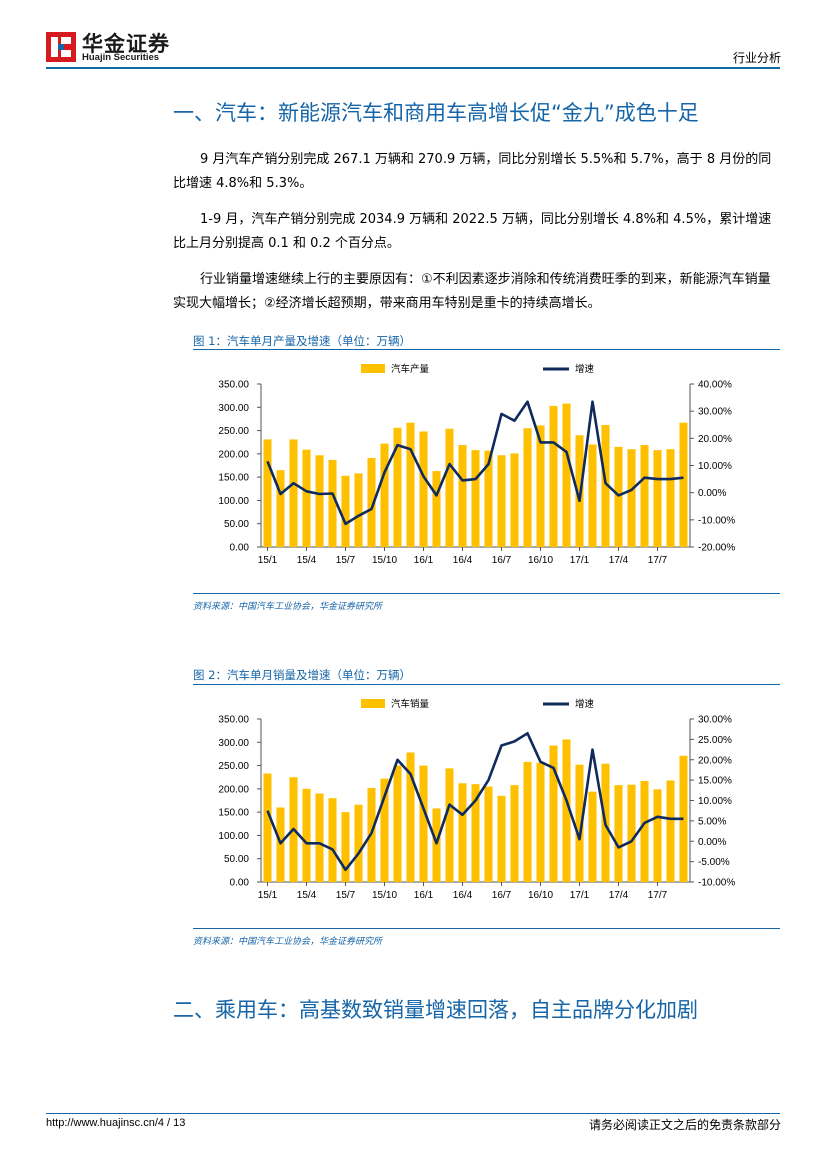 The image size is (827, 1169). What do you see at coordinates (658, 560) in the screenshot?
I see `production-chart-x-tick: 17/7` at bounding box center [658, 560].